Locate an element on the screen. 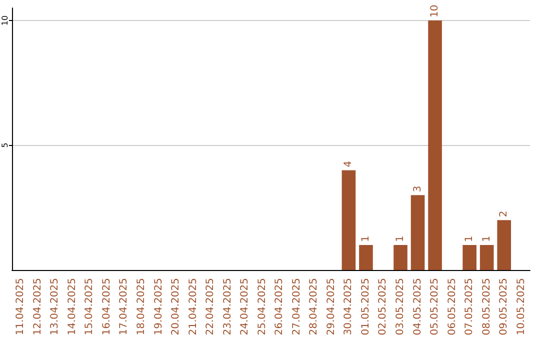  x-tick-label: 19.04.2025 is located at coordinates (158, 307).